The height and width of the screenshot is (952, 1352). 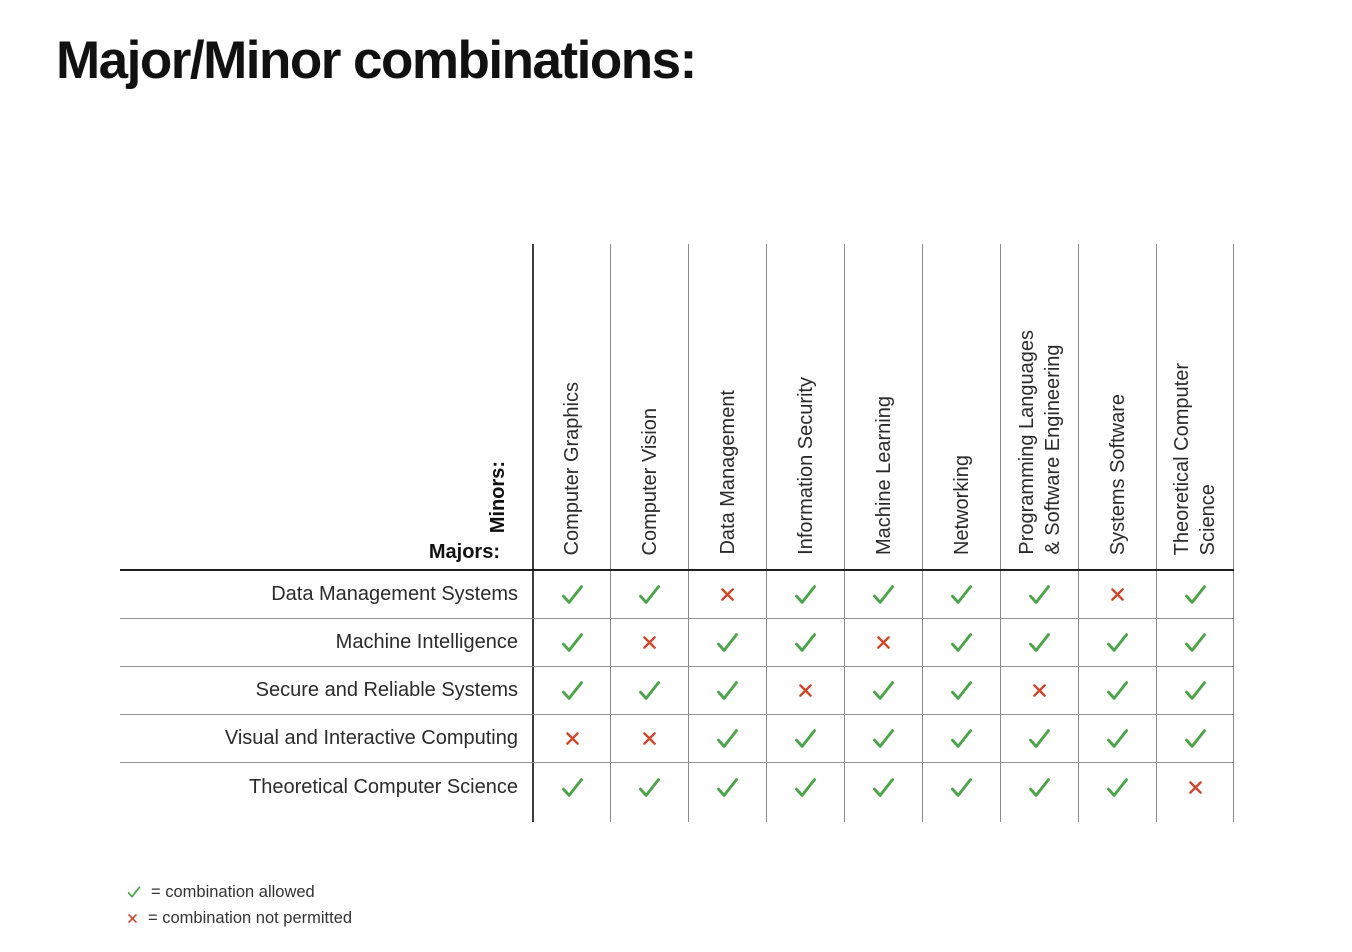 I want to click on major-row-label: Visual and Interactive Computing, so click(x=371, y=738).